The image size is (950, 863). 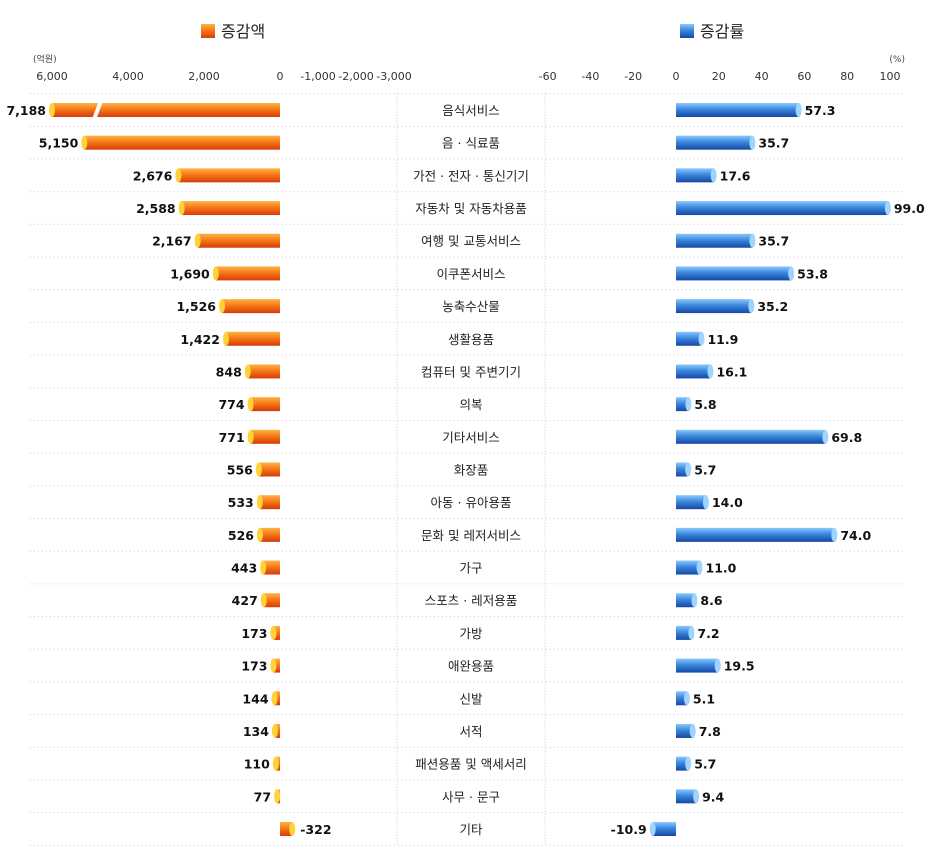 I want to click on rate-data-label: 5.8, so click(x=705, y=404).